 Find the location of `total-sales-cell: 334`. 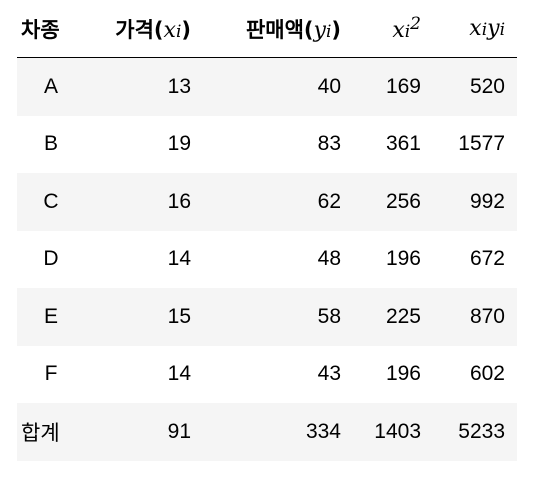

total-sales-cell: 334 is located at coordinates (278, 432).